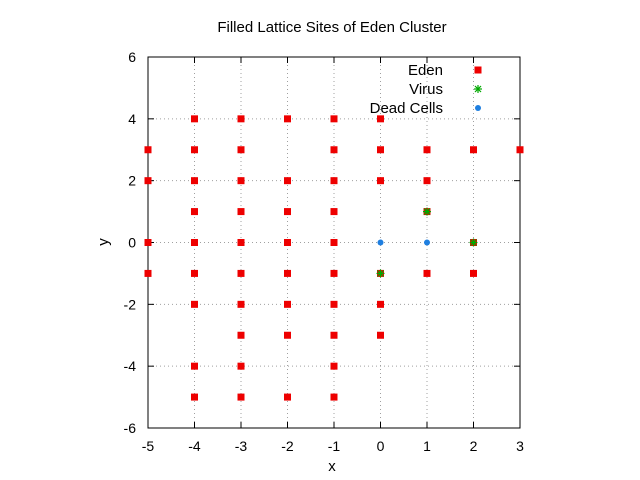 This screenshot has height=480, width=640. What do you see at coordinates (331, 27) in the screenshot?
I see `chart-title: Filled Lattice Sites of Eden Cluster` at bounding box center [331, 27].